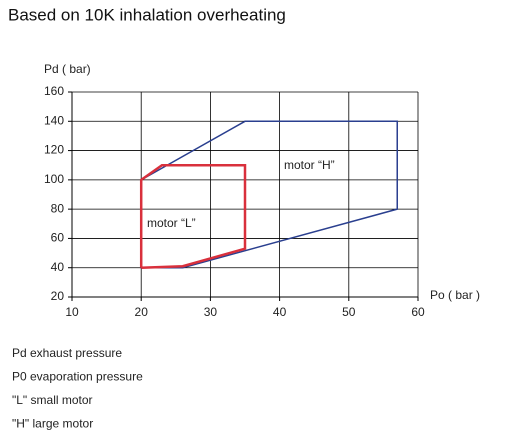 The width and height of the screenshot is (505, 438). Describe the element at coordinates (72, 312) in the screenshot. I see `x-tick-label: 10` at that location.